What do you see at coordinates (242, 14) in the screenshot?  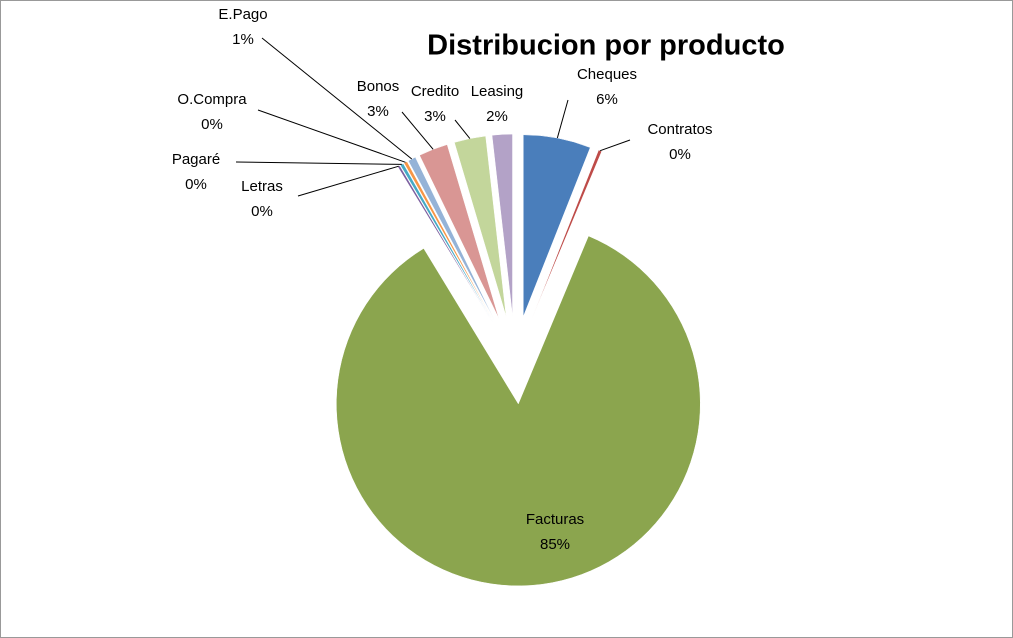 I see `slice-label: E.Pago` at bounding box center [242, 14].